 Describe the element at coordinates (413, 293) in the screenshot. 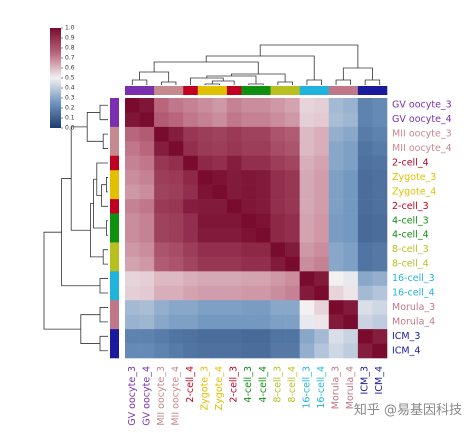

I see `row-label: 16-cell_4` at that location.